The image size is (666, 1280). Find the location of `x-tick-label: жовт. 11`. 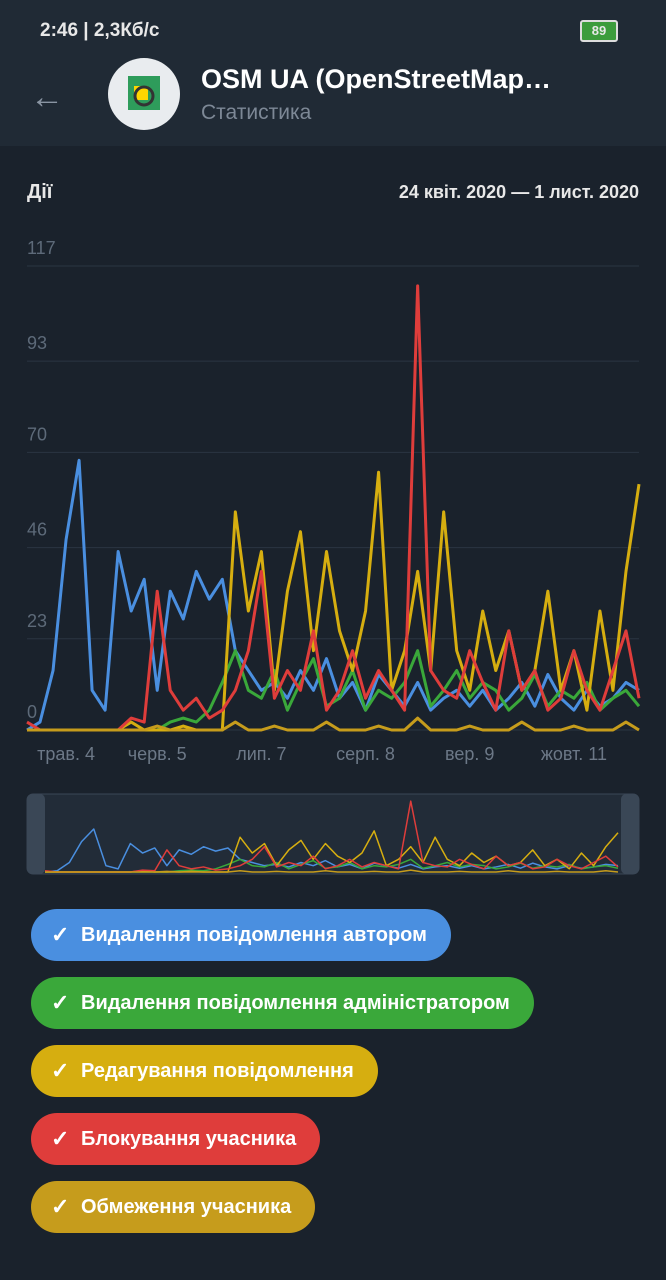

x-tick-label: жовт. 11 is located at coordinates (574, 754).